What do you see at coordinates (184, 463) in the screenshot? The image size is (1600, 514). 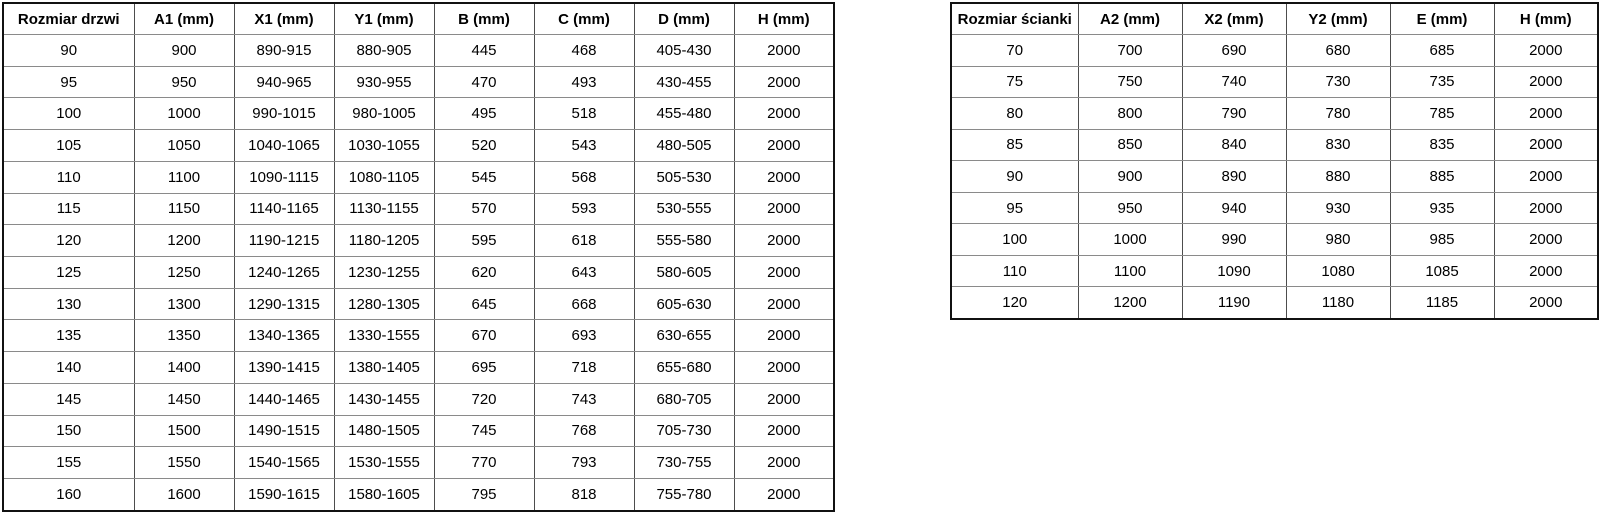 I see `table-cell: 1550` at bounding box center [184, 463].